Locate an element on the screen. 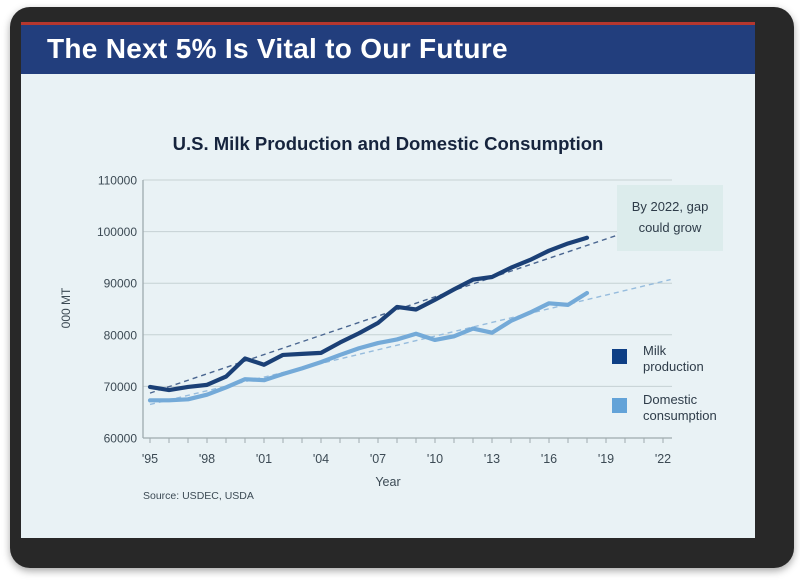  title-banner: The Next 5% Is Vital to Our Future is located at coordinates (388, 48).